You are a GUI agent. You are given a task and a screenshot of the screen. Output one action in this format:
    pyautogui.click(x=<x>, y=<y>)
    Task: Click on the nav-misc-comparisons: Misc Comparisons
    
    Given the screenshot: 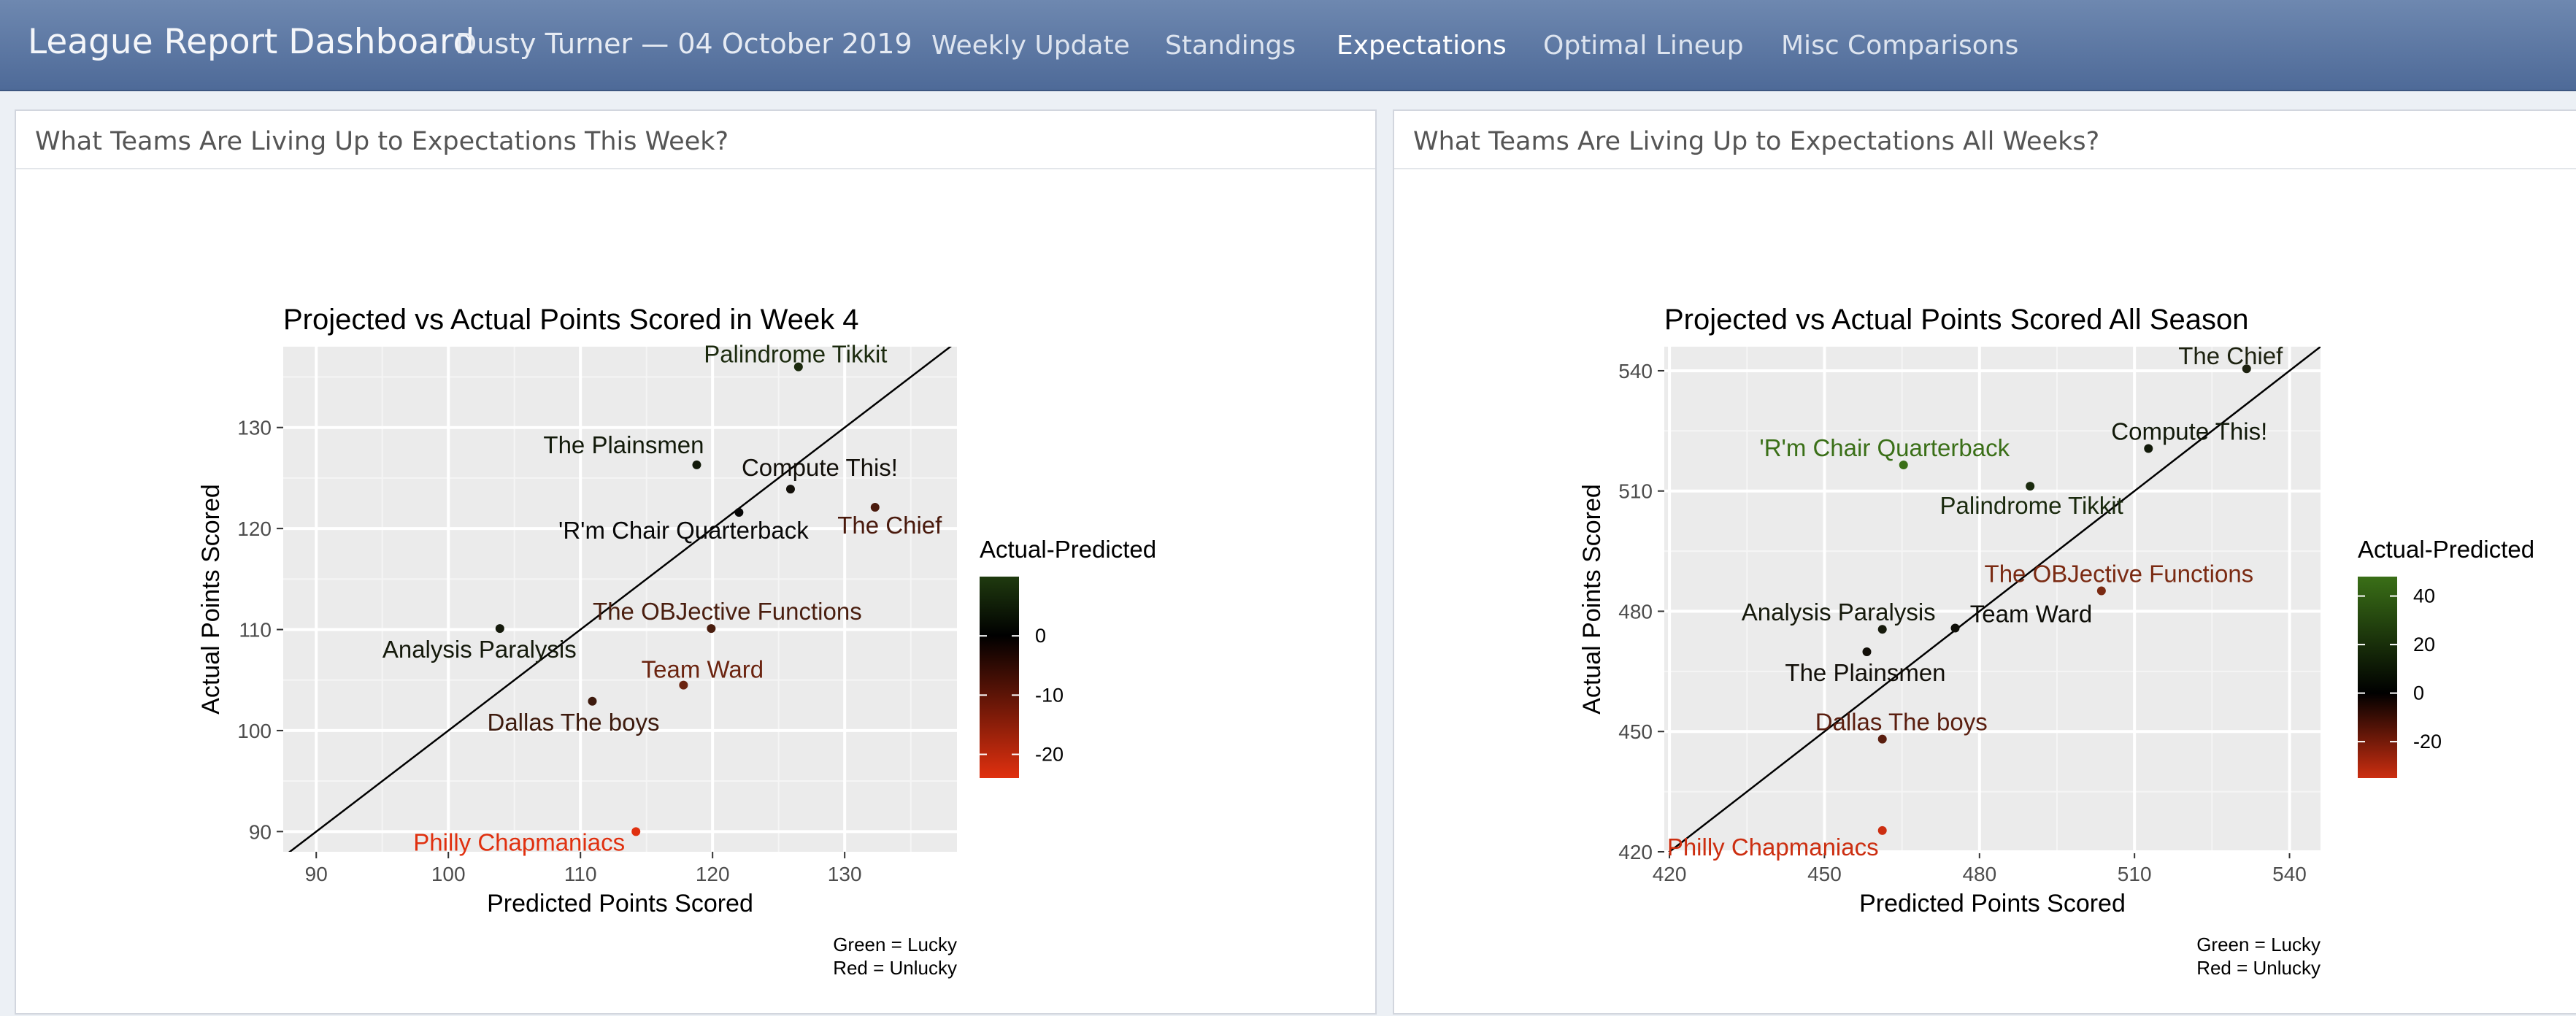 What is the action you would take?
    pyautogui.click(x=1900, y=46)
    